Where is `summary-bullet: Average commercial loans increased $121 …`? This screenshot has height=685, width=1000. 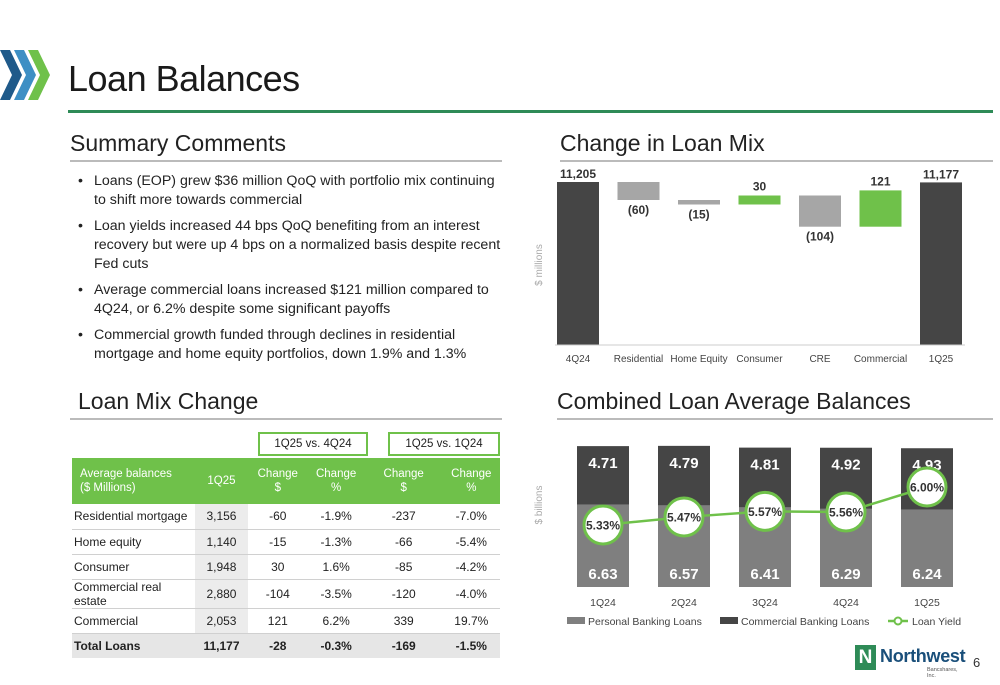
summary-bullet: Average commercial loans increased $121 … is located at coordinates (293, 300).